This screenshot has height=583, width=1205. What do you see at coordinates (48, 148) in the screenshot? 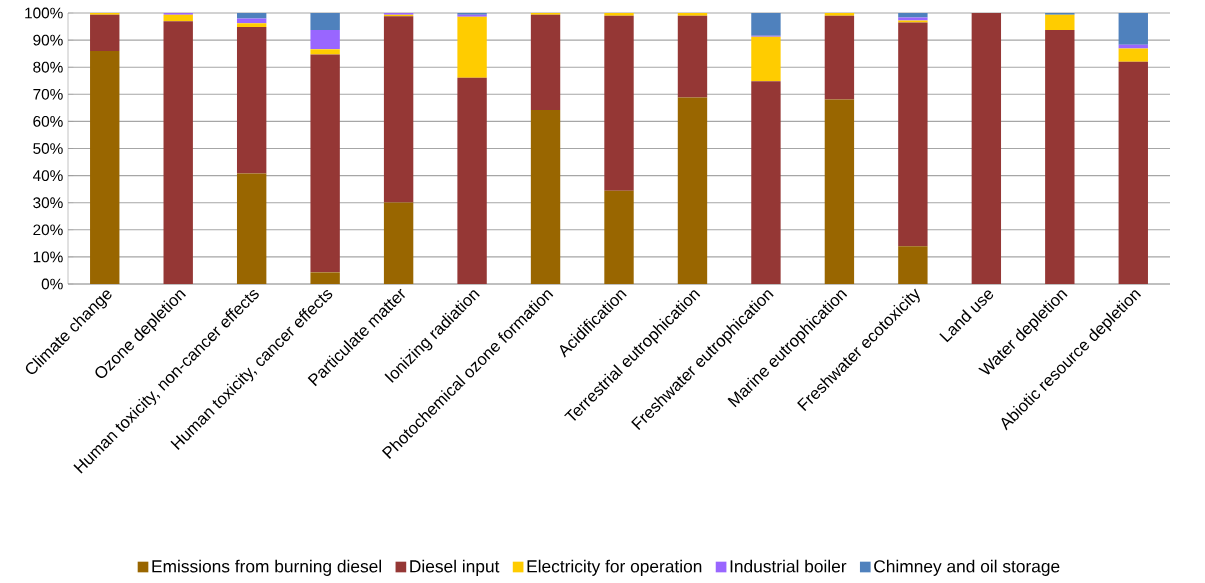
I see `y-tick-label: 50%` at bounding box center [48, 148].